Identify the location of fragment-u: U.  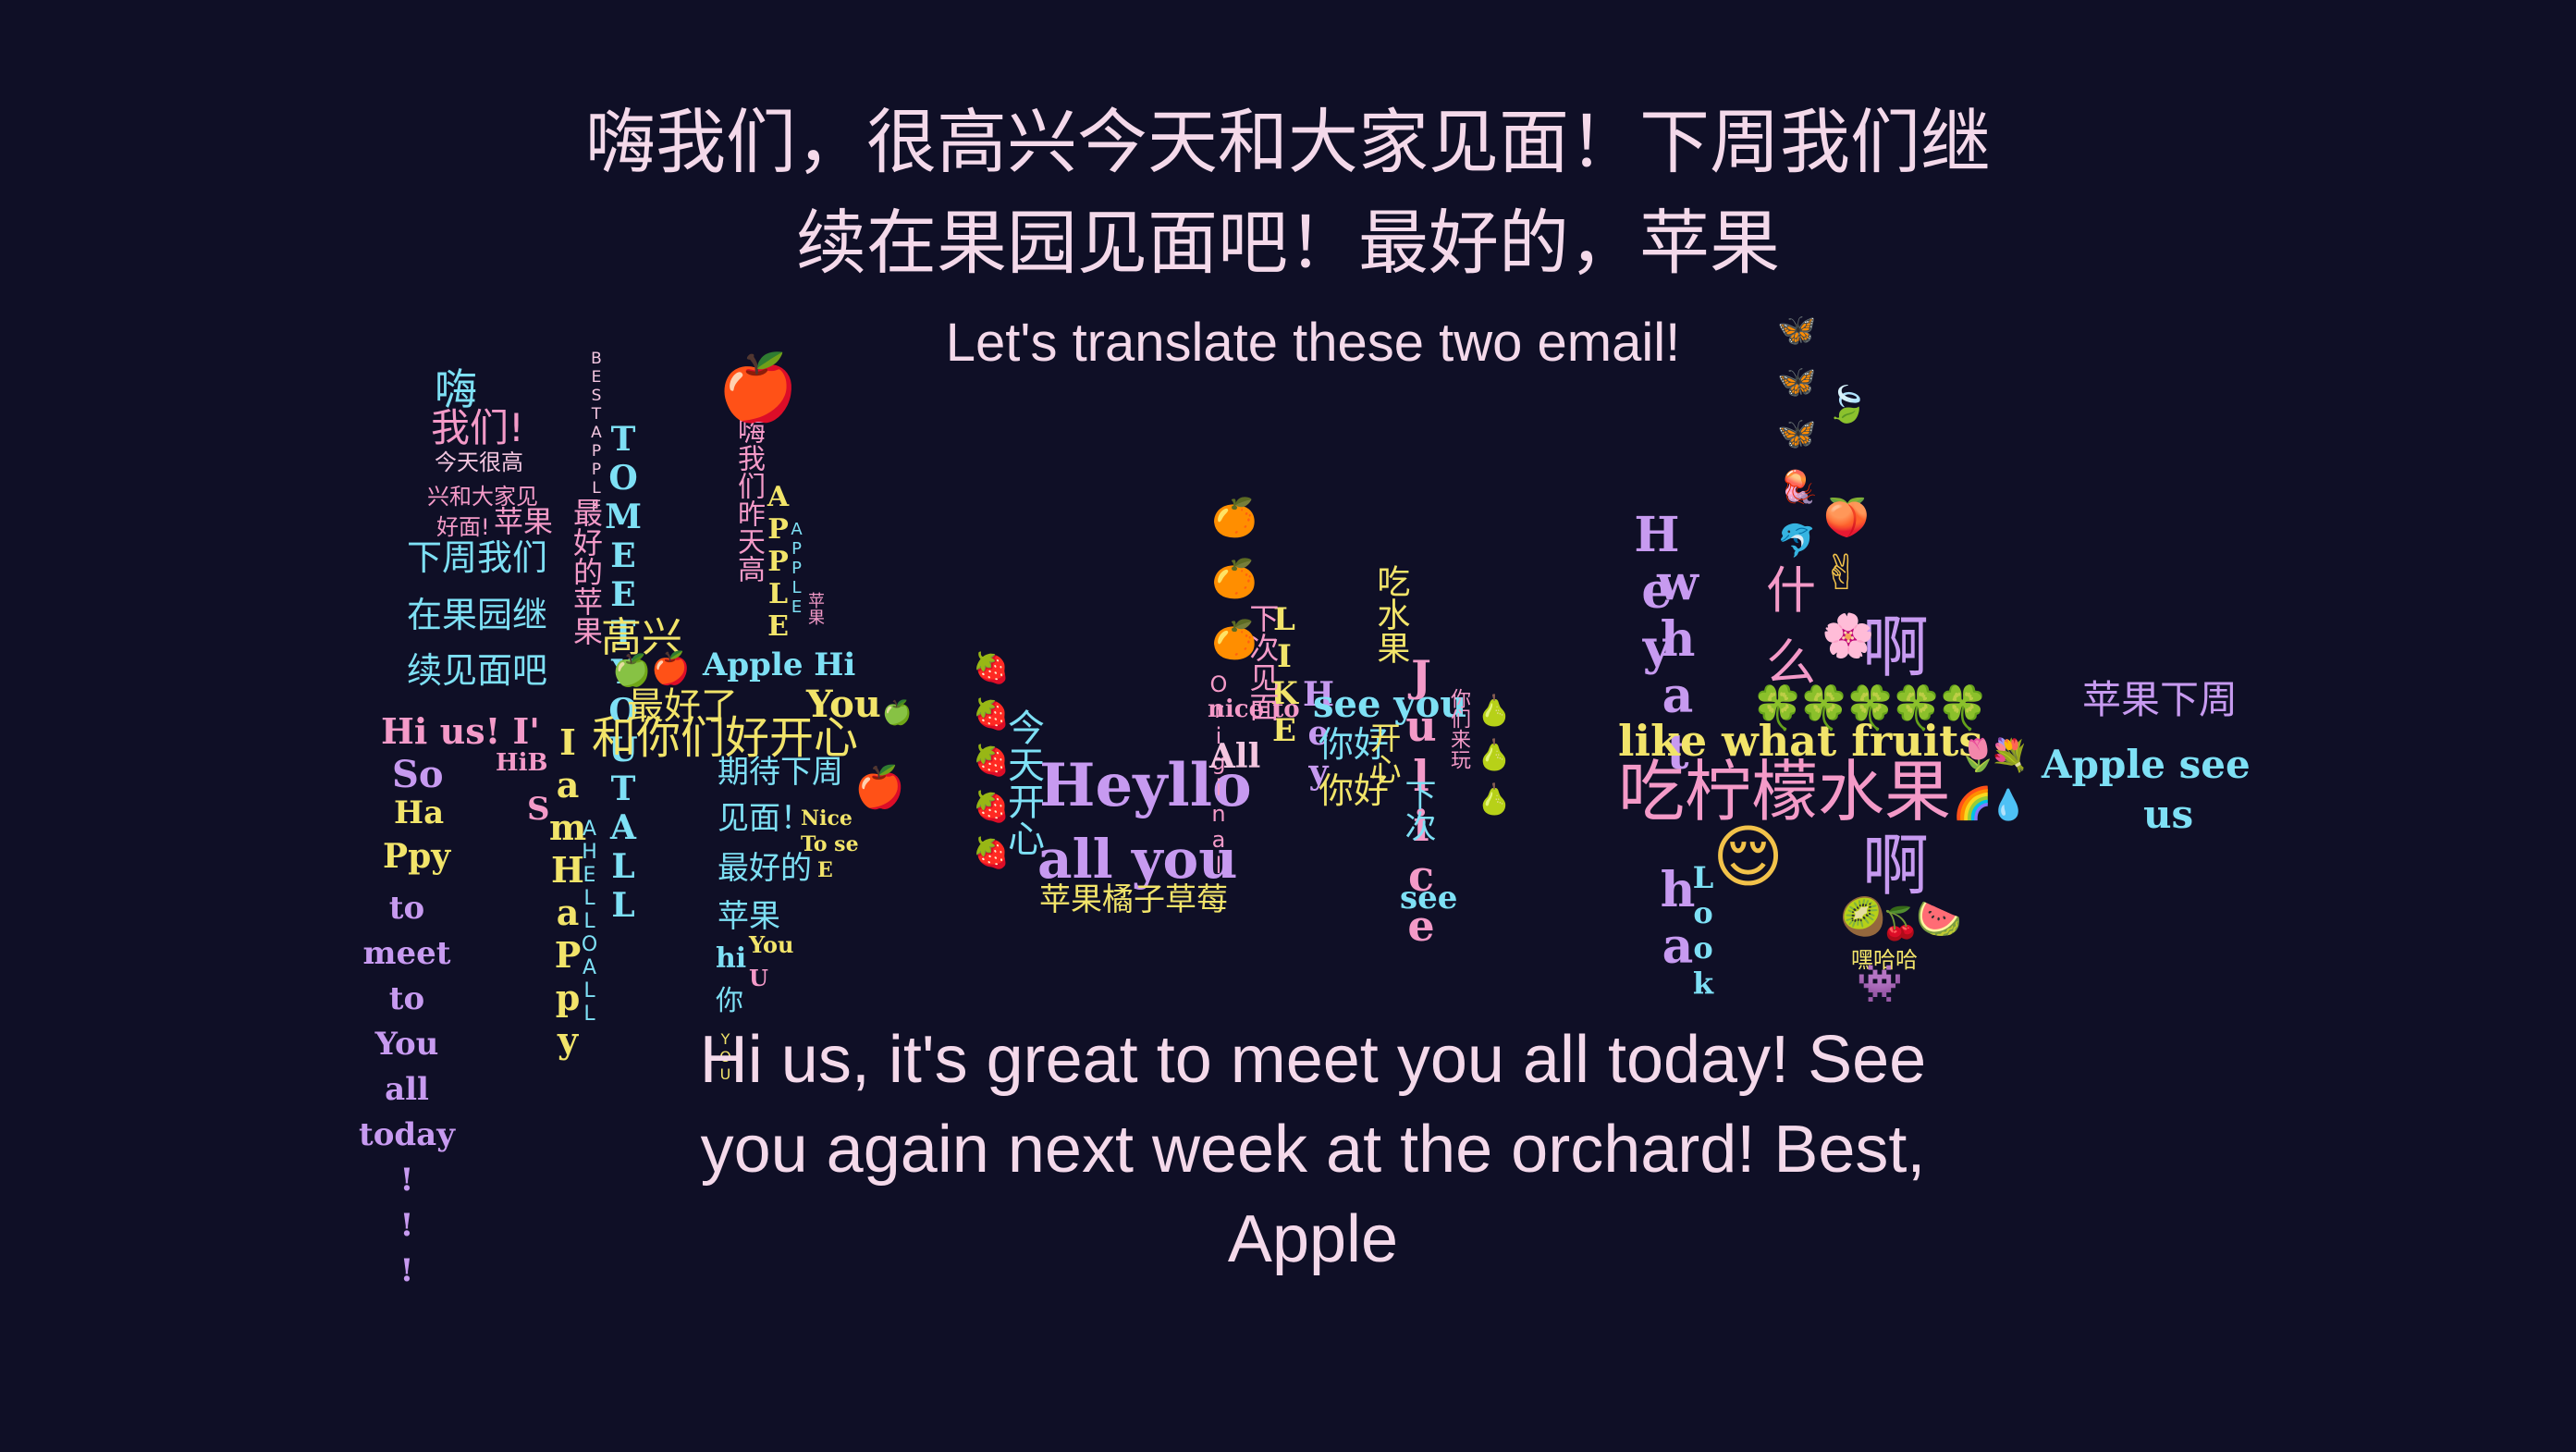
(758, 978).